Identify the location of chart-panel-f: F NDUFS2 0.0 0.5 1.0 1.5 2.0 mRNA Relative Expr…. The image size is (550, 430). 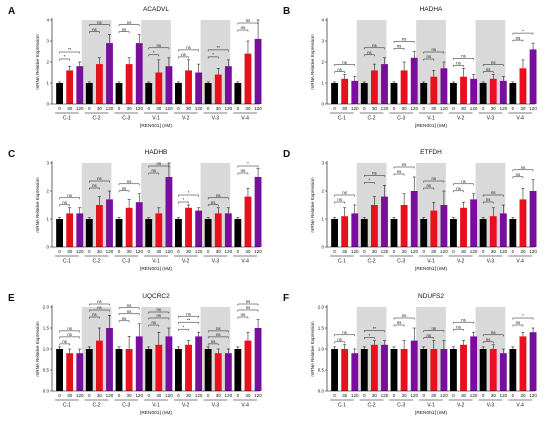
(410, 354).